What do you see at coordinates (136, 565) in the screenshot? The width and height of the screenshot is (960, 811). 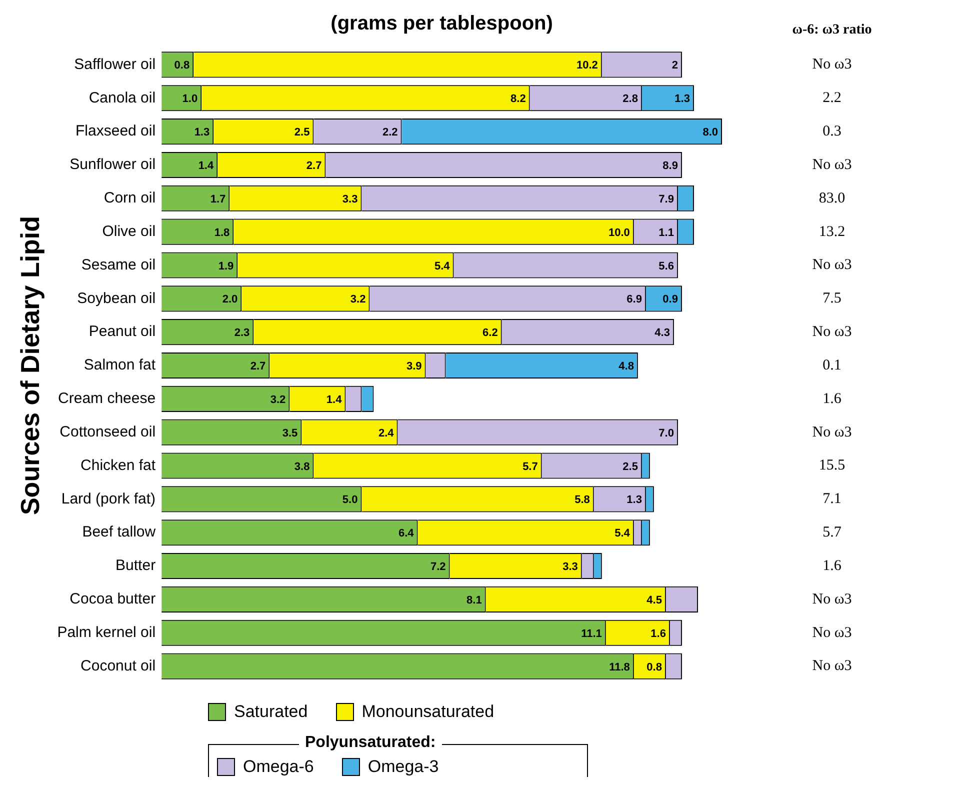 I see `y-tick-label: Butter` at bounding box center [136, 565].